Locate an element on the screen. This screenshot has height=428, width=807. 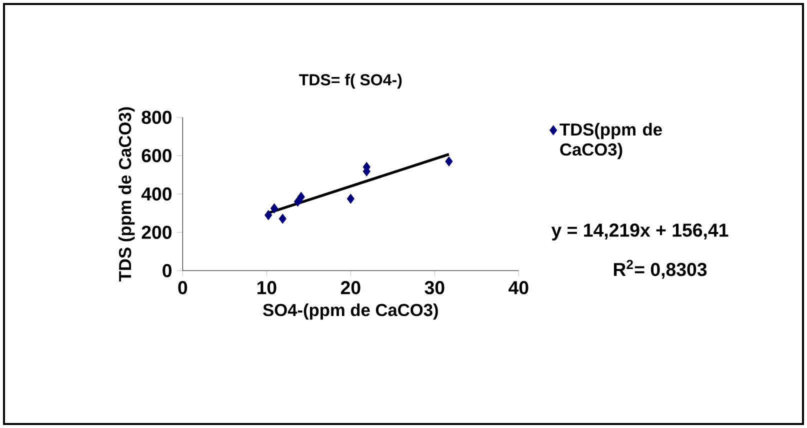
legend-label: TDS(ppm de CaCO3) is located at coordinates (611, 141).